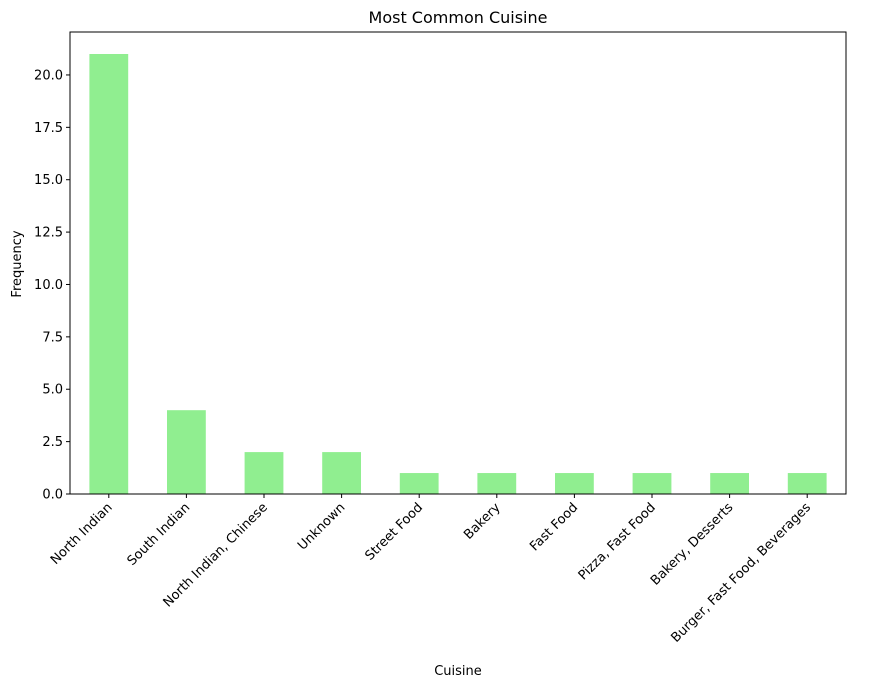 The height and width of the screenshot is (687, 893). What do you see at coordinates (692, 544) in the screenshot?
I see `x-tick-label: Bakery, Desserts` at bounding box center [692, 544].